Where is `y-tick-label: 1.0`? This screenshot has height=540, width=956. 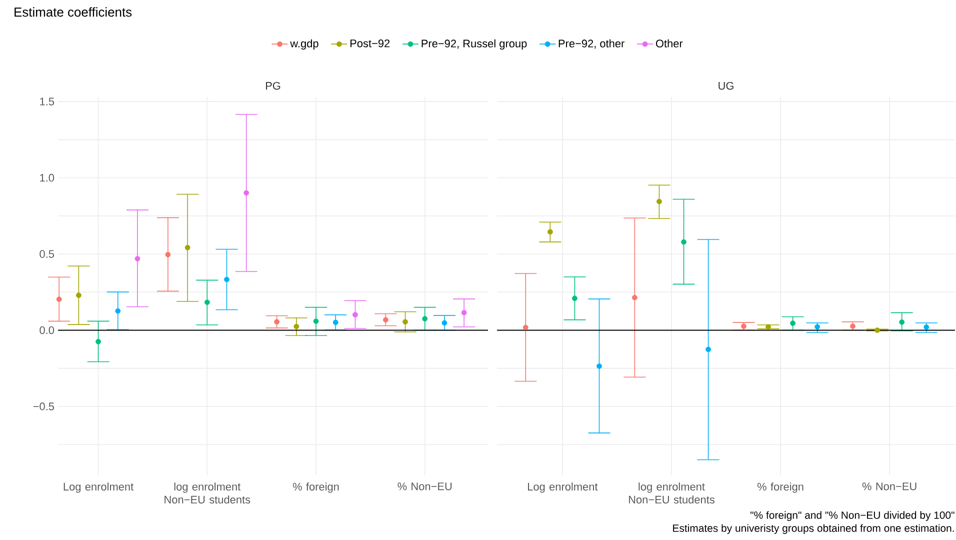 y-tick-label: 1.0 is located at coordinates (47, 178).